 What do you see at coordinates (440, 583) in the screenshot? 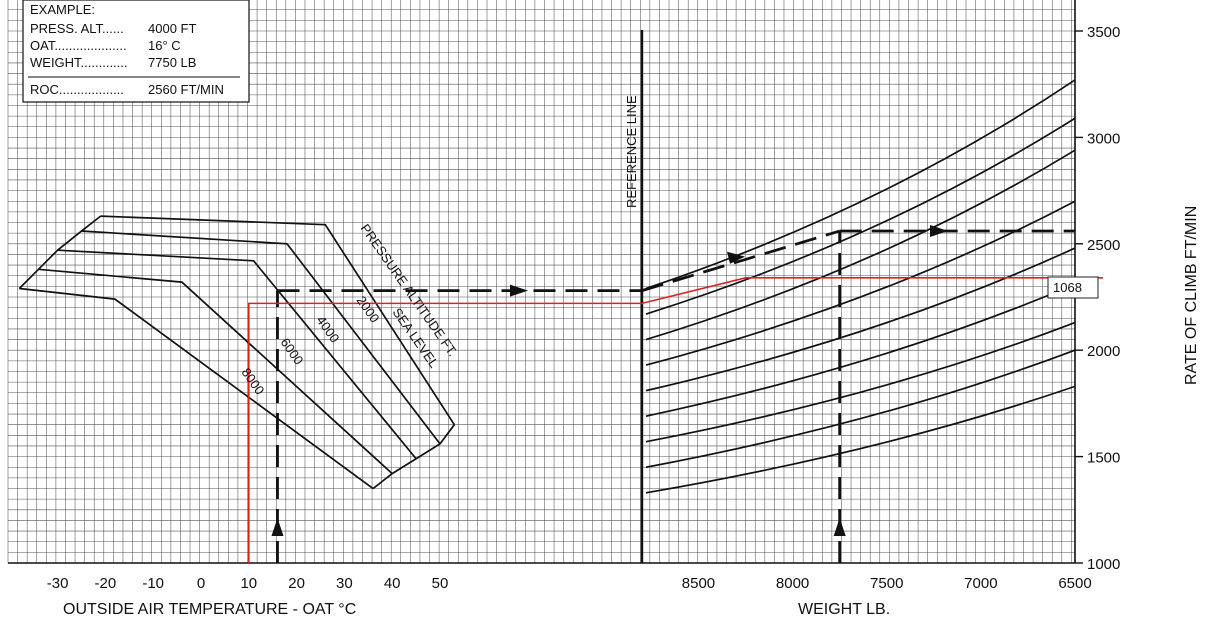
I see `x-tick-label: 50` at bounding box center [440, 583].